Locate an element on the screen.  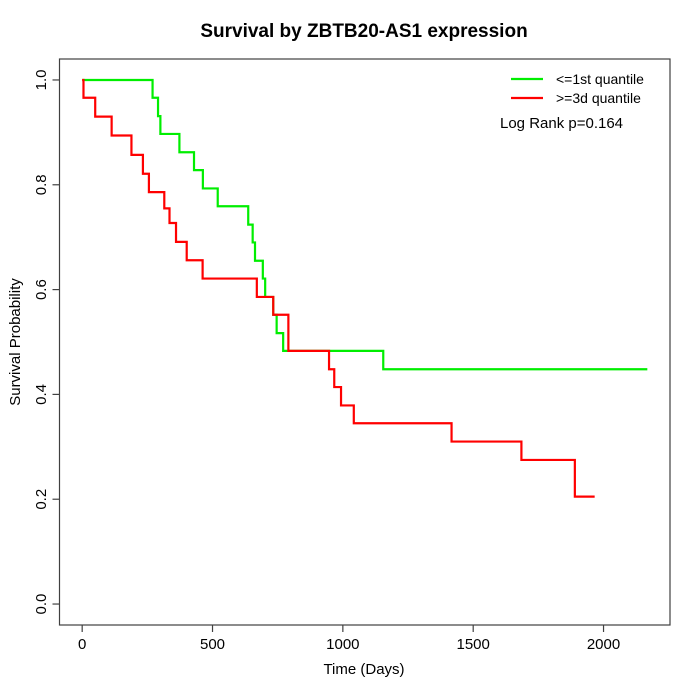
x-tick-label: 500 is located at coordinates (212, 644).